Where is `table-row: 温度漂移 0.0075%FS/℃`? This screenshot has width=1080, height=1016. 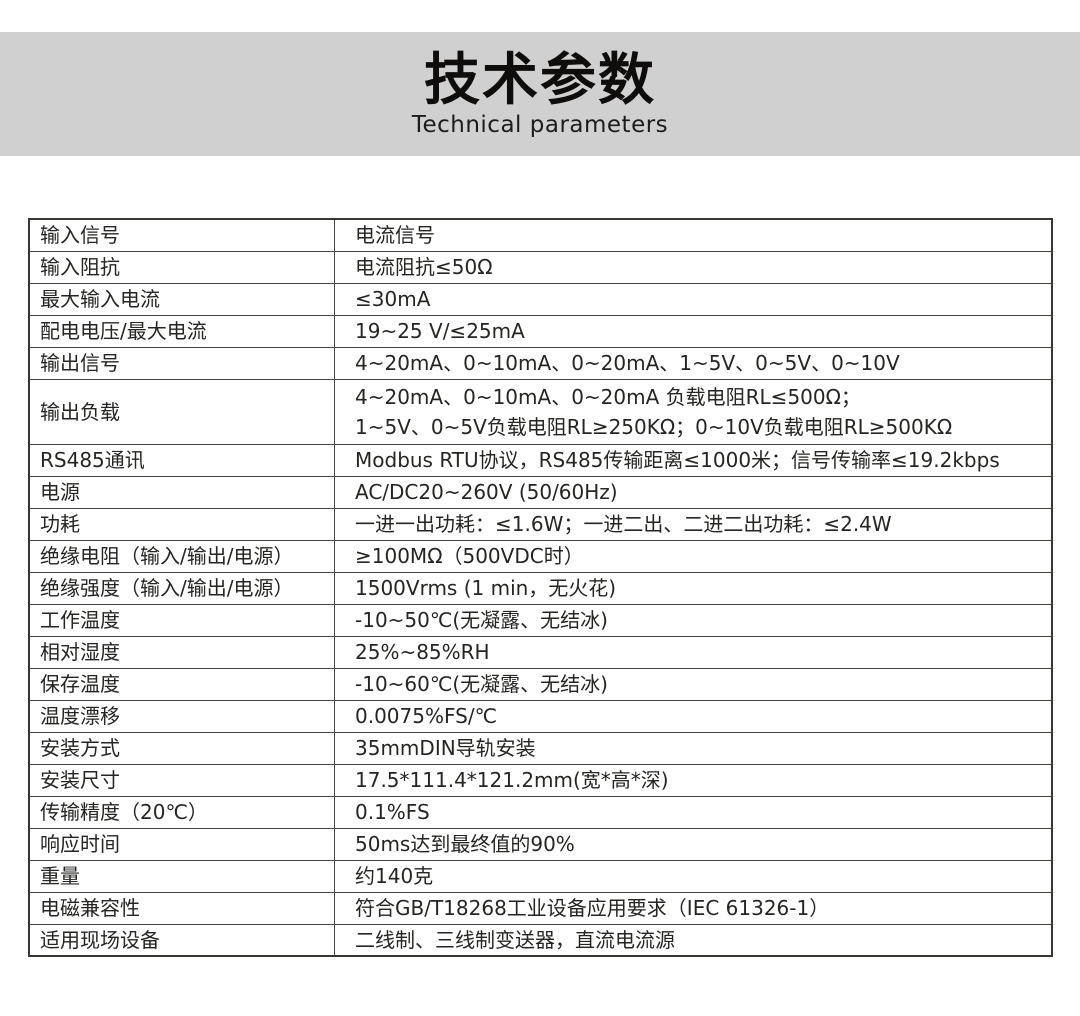 table-row: 温度漂移 0.0075%FS/℃ is located at coordinates (540, 716).